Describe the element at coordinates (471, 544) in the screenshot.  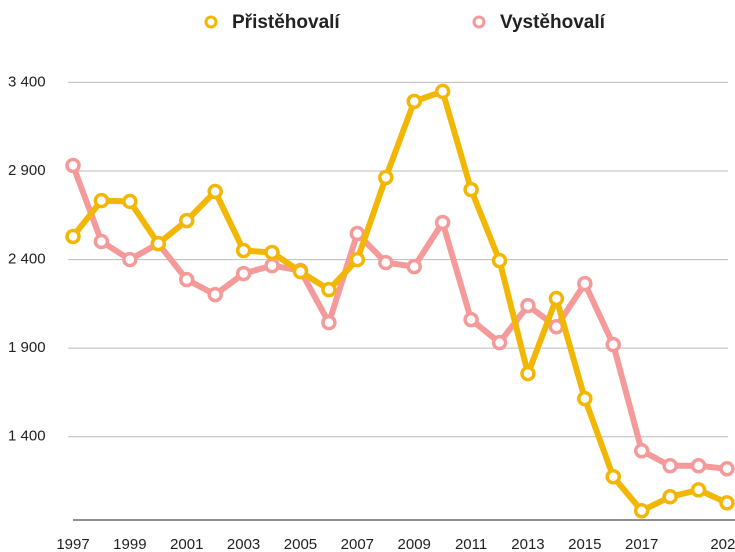
I see `x-tick-label: 2011` at that location.